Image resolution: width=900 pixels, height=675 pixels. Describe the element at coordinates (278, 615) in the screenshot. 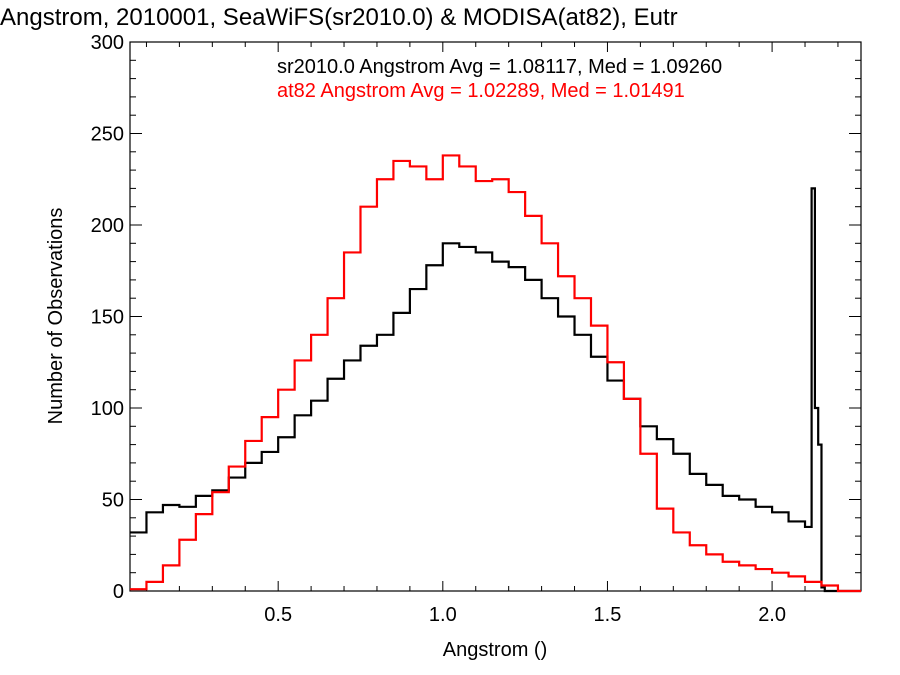

I see `x-tick-label: 0.5` at that location.